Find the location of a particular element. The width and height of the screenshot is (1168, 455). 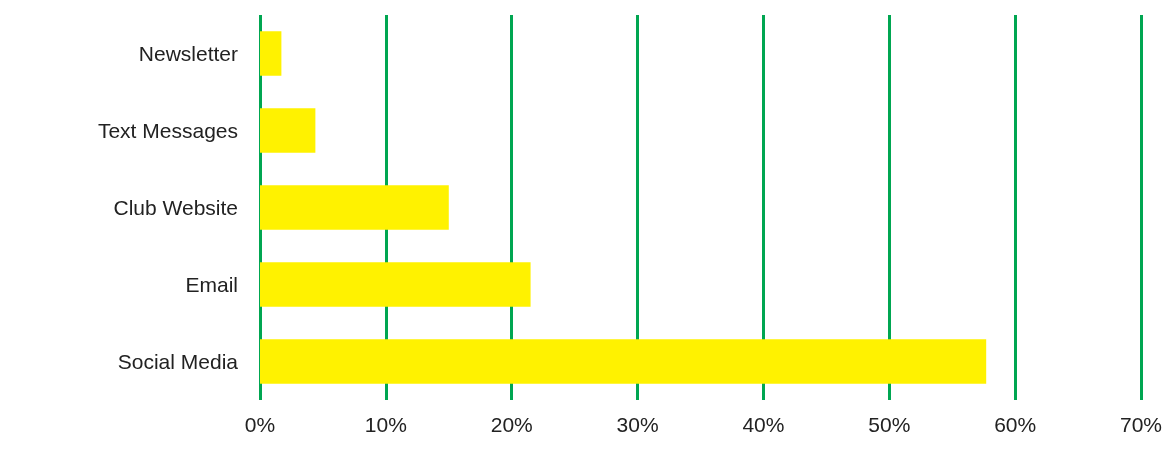

y-tick-label: Newsletter is located at coordinates (188, 53).